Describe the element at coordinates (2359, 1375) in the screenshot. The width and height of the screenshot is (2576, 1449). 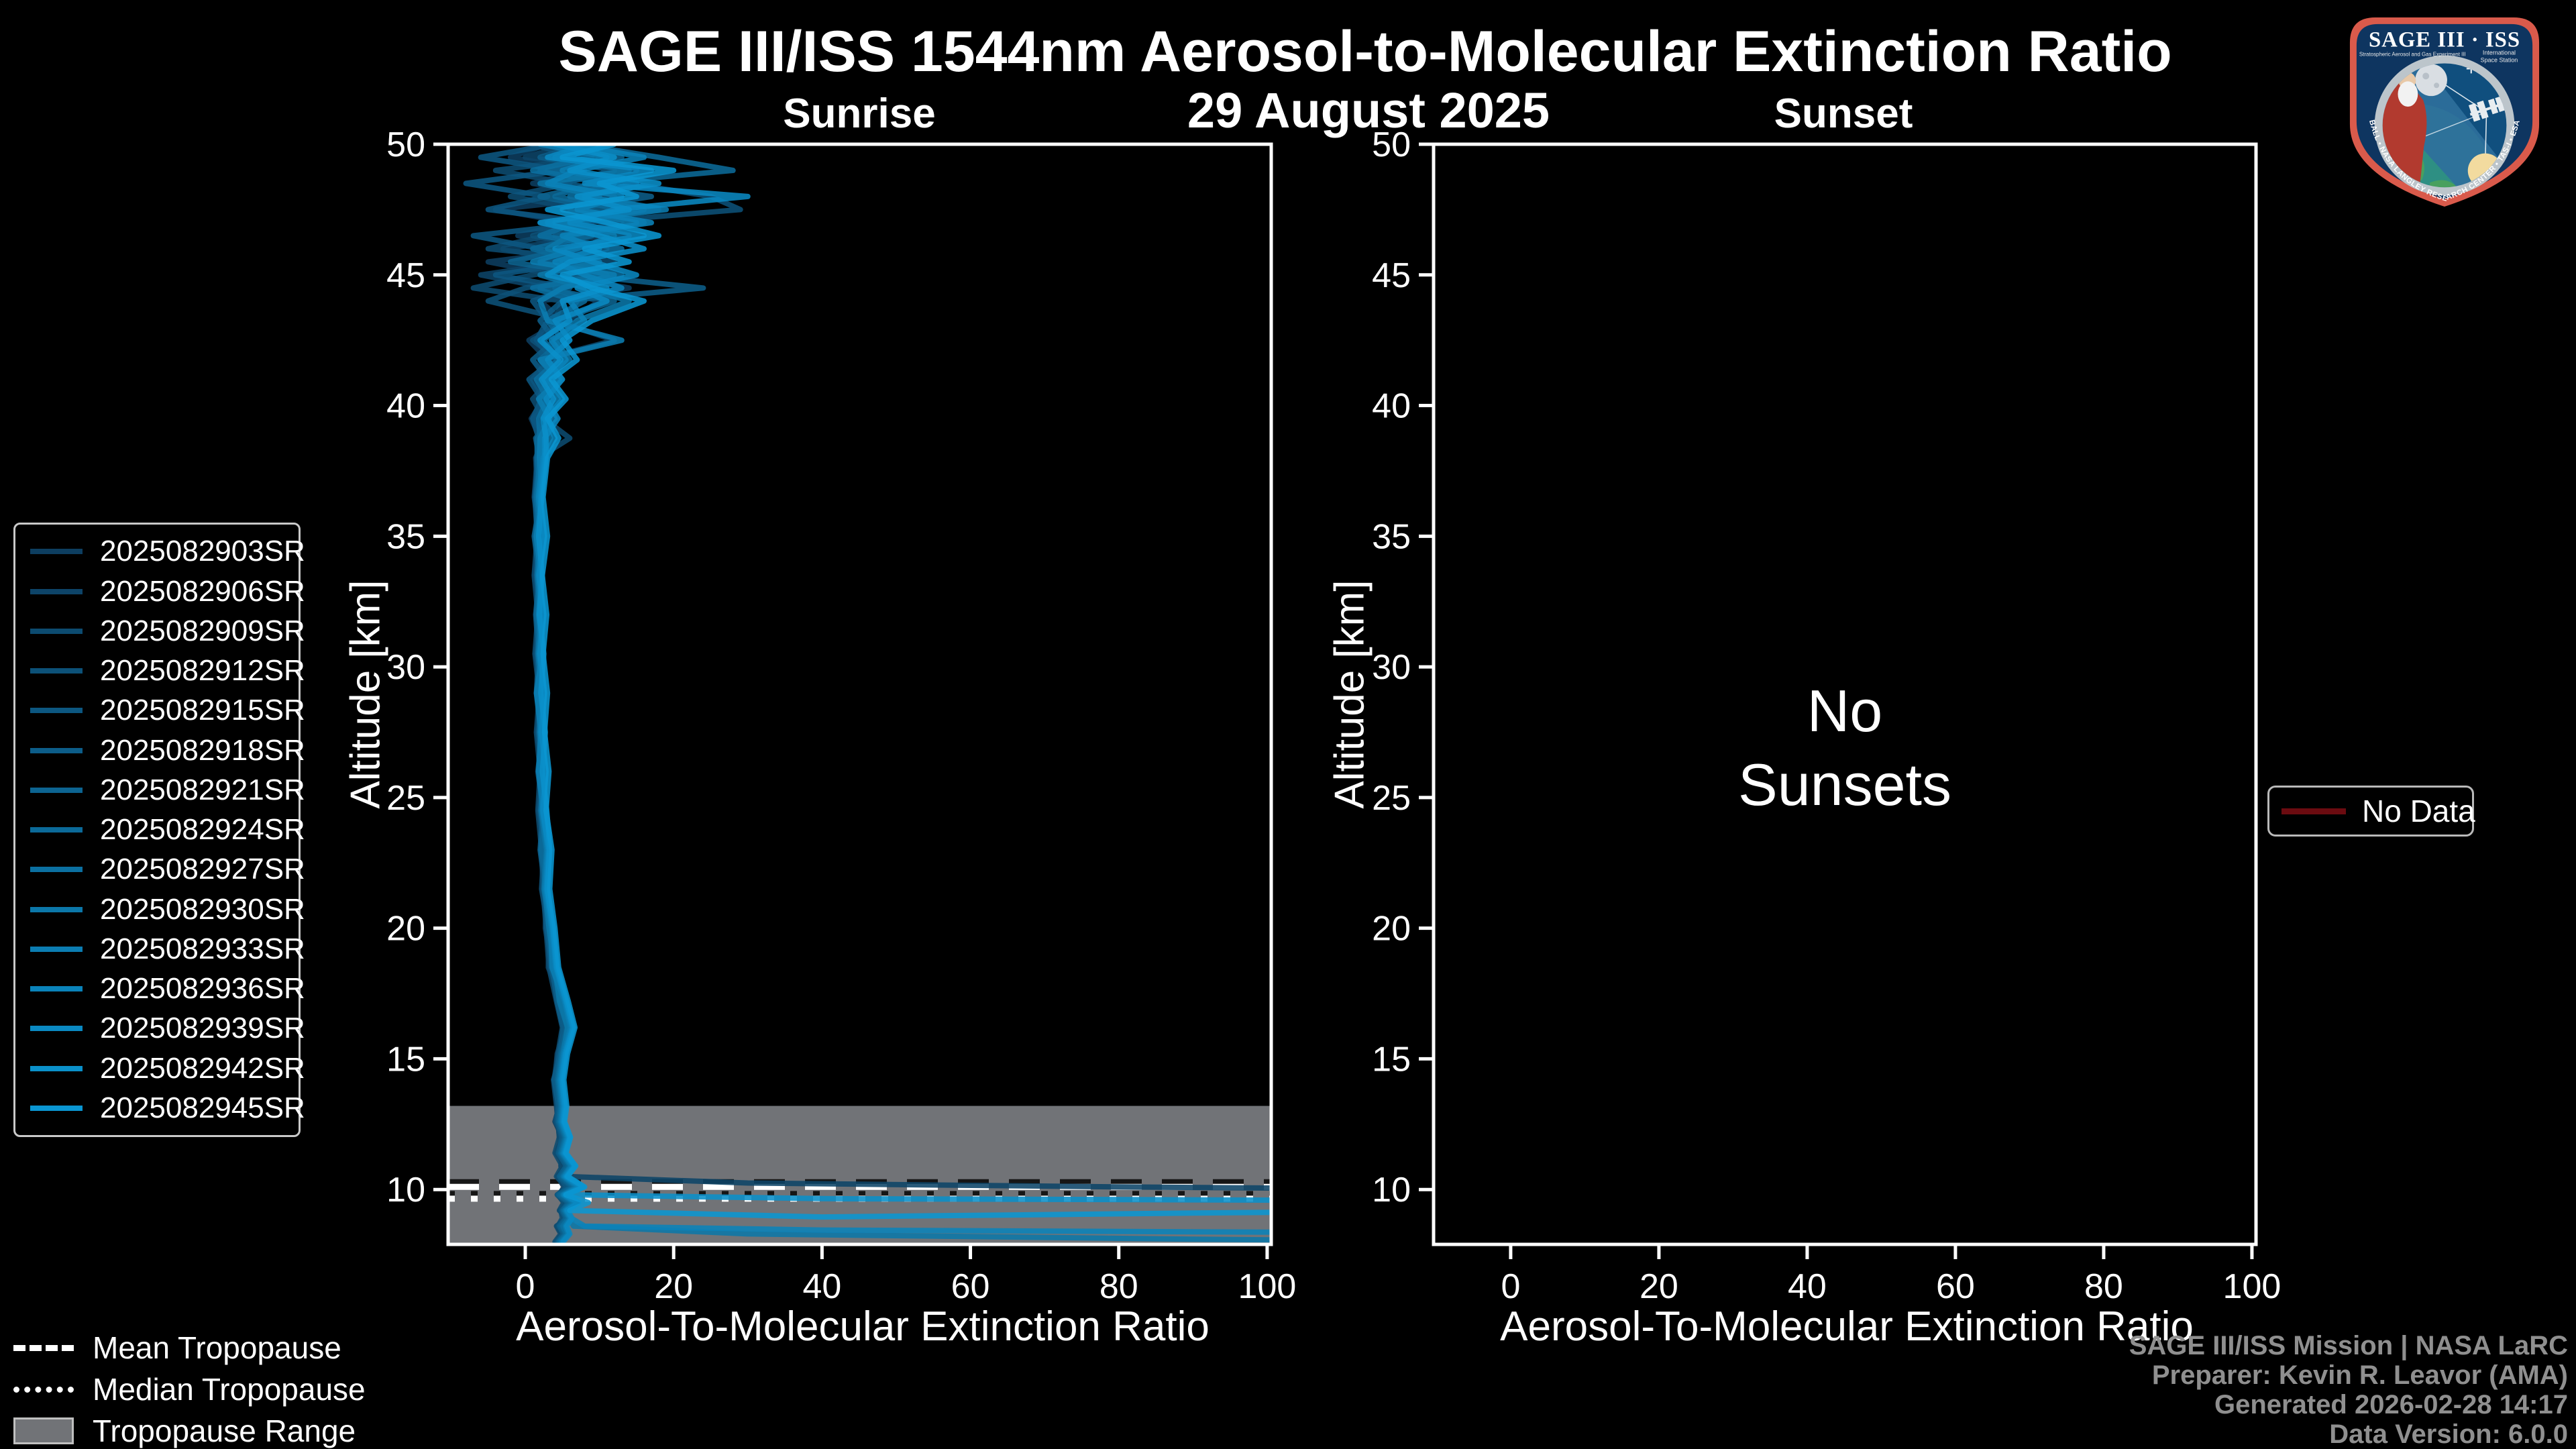
I see `attribution-preparer: Preparer: Kevin R. Leavor (AMA)` at that location.